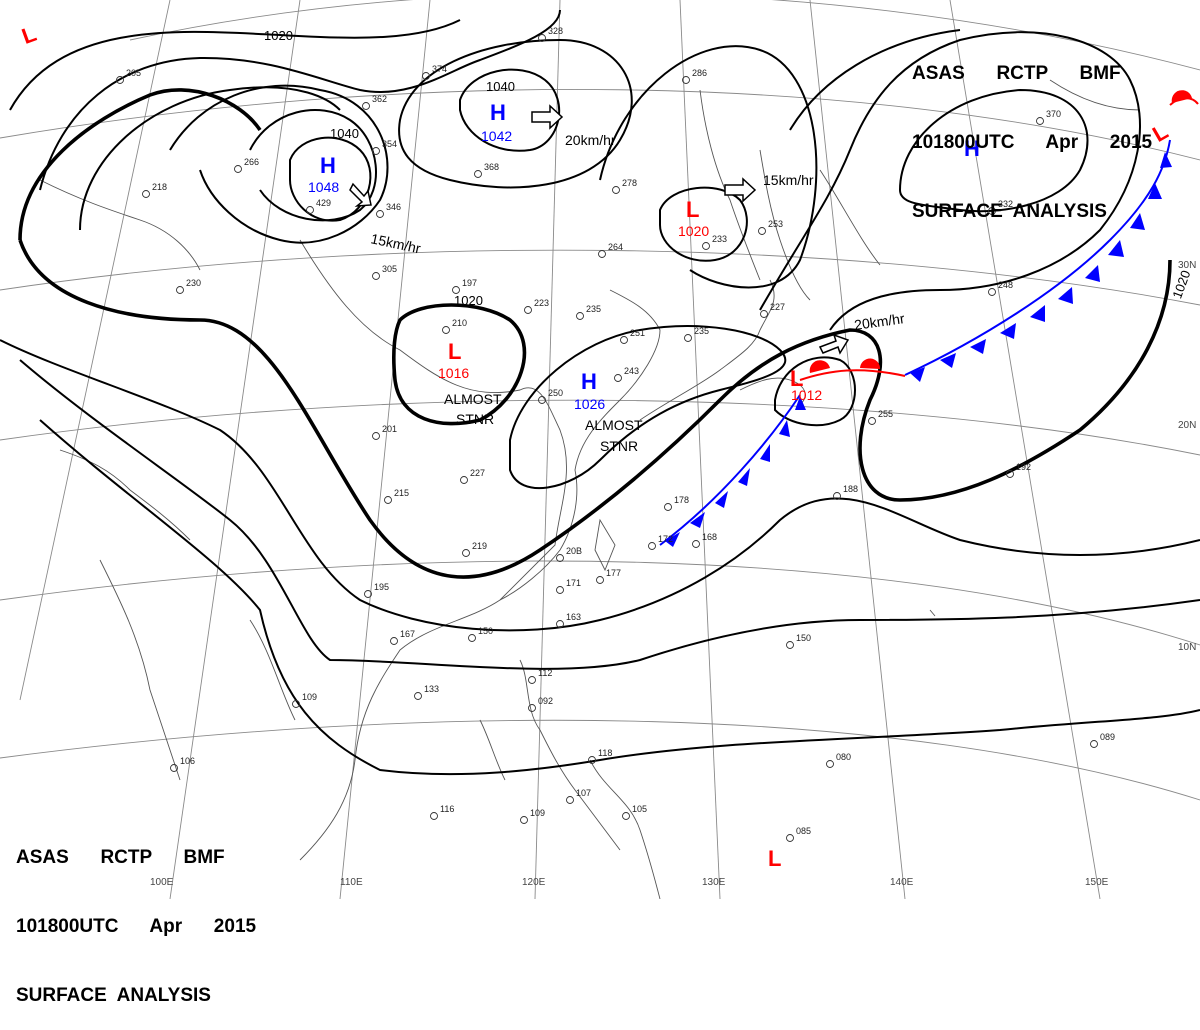  What do you see at coordinates (475, 419) in the screenshot?
I see `almost-stationary-label: STNR` at bounding box center [475, 419].